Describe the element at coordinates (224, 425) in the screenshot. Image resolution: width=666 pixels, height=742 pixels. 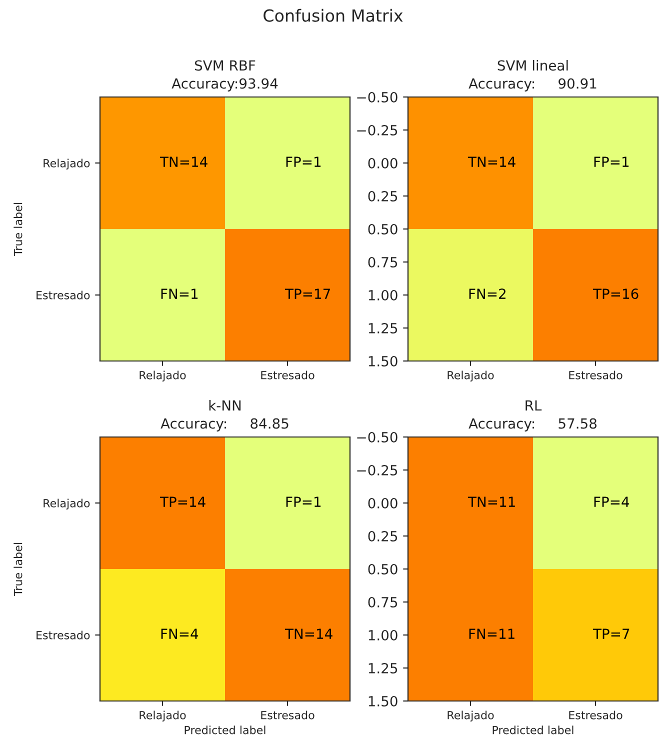
I see `chart-subtitle: Accuracy: 84.85` at that location.